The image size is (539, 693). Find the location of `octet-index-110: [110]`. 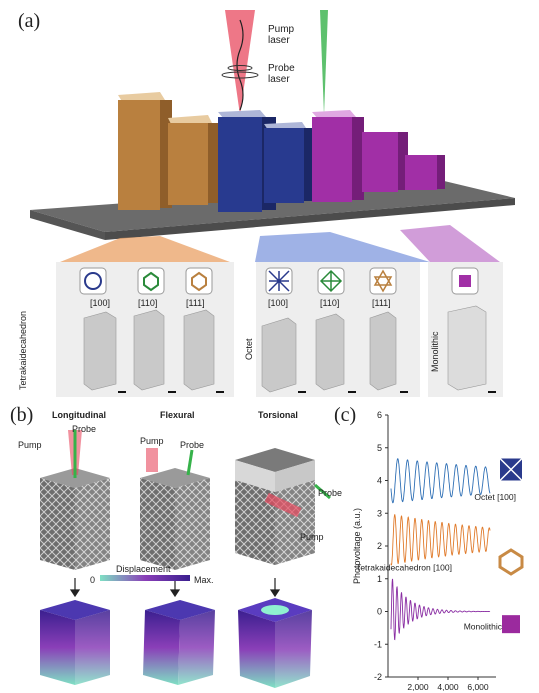

octet-index-110: [110] is located at coordinates (330, 303).